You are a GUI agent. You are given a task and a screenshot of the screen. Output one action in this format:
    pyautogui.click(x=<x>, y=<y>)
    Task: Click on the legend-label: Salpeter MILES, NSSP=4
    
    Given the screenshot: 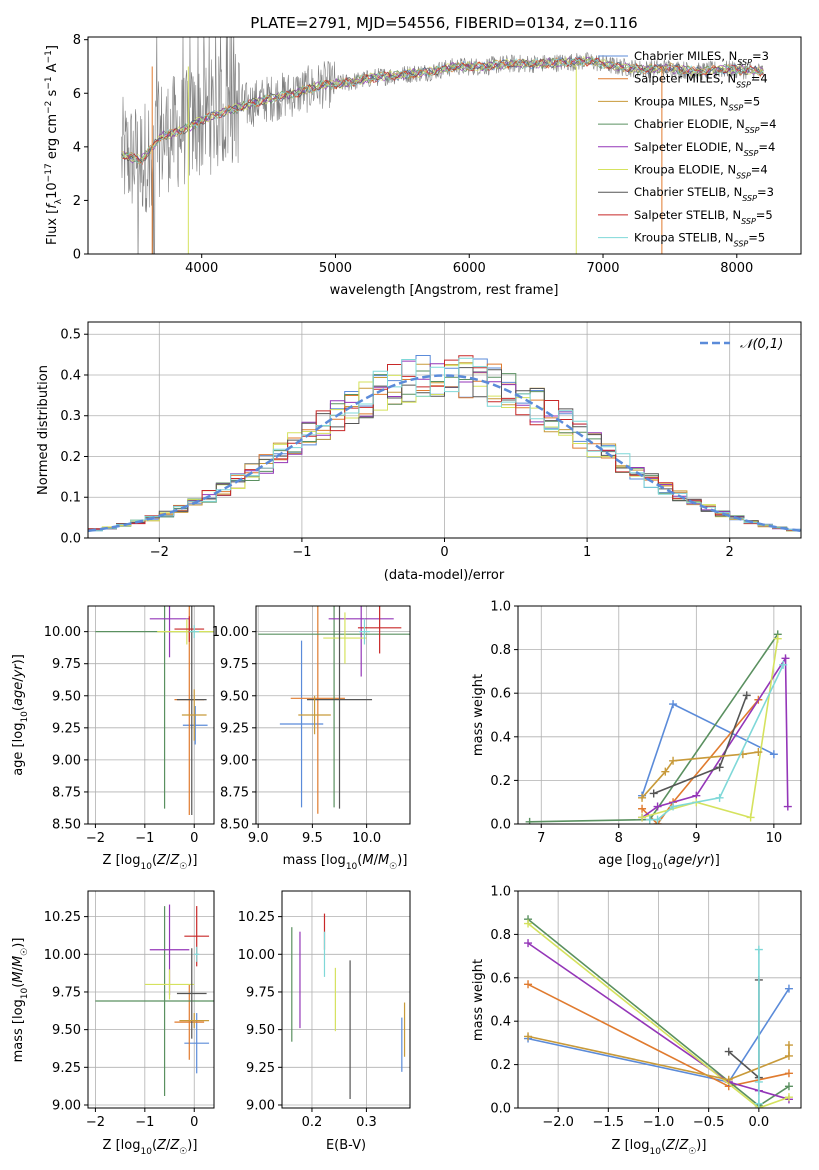 What is the action you would take?
    pyautogui.click(x=701, y=81)
    